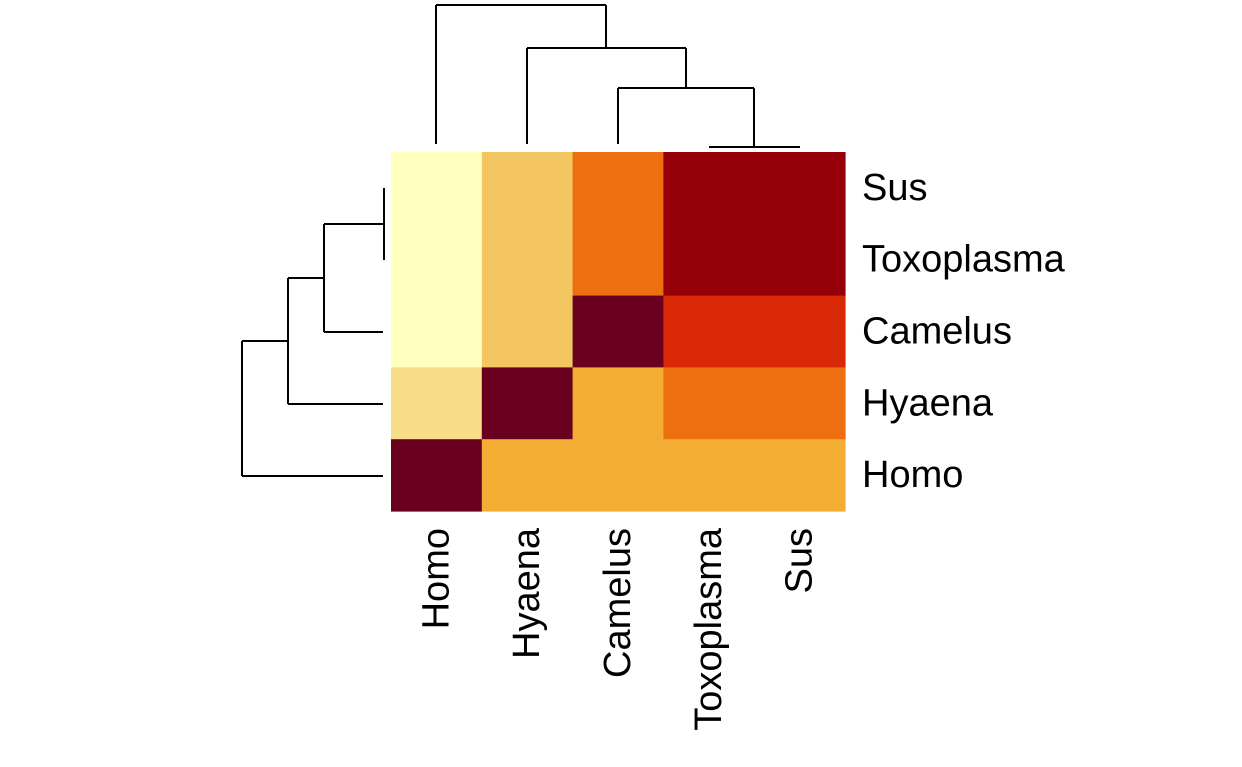  What do you see at coordinates (709, 629) in the screenshot?
I see `column-label: Toxoplasma` at bounding box center [709, 629].